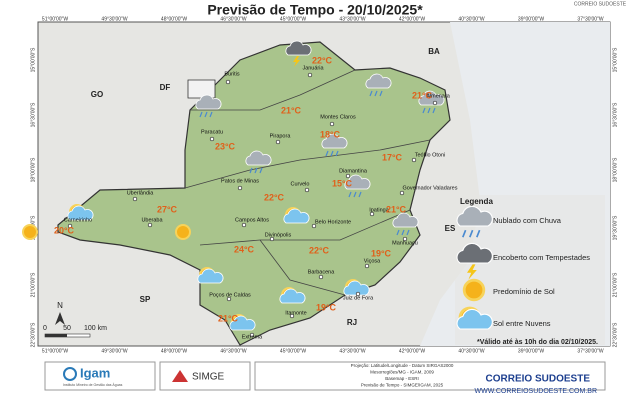 The image size is (630, 400). I want to click on city-label: Barbacena, so click(322, 272).